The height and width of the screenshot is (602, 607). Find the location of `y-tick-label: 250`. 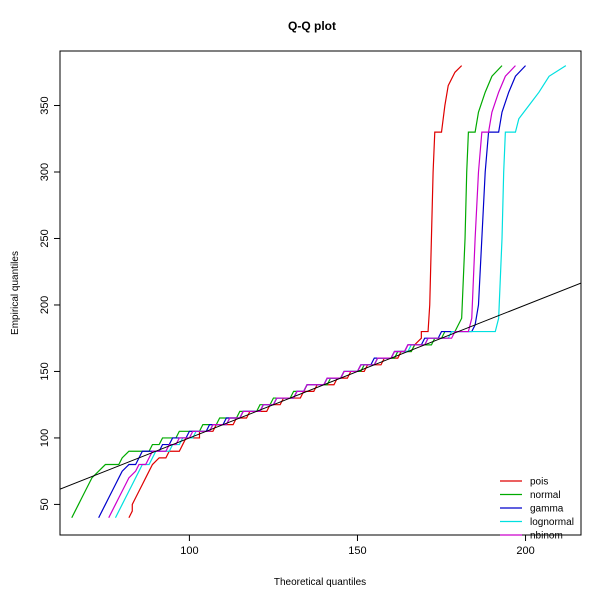

y-tick-label: 250 is located at coordinates (45, 238).